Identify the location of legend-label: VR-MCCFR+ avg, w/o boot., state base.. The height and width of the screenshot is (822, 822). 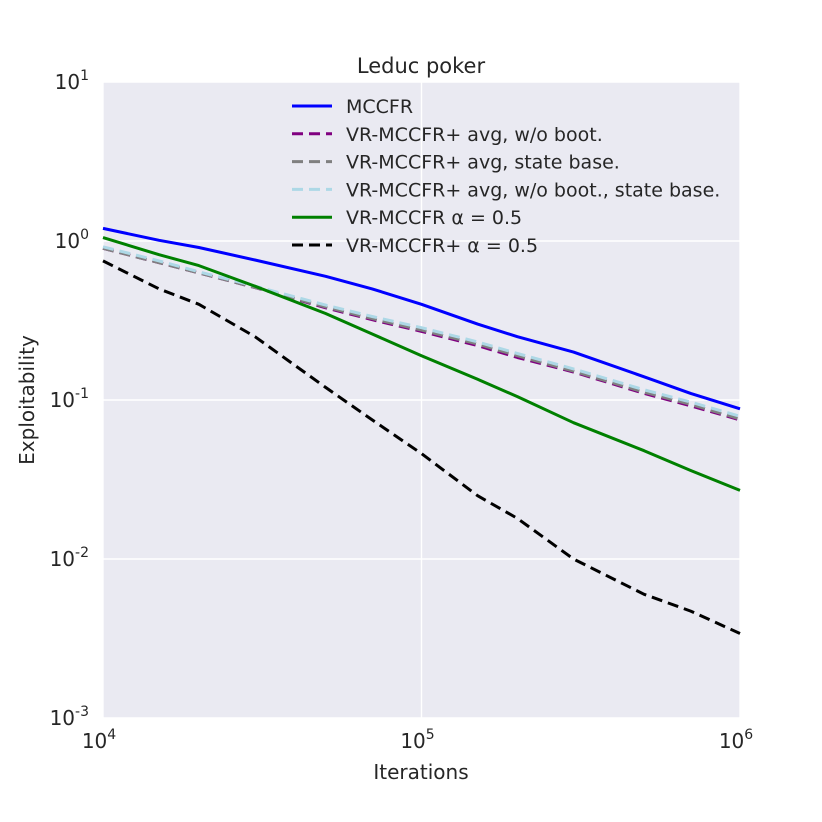
(533, 190).